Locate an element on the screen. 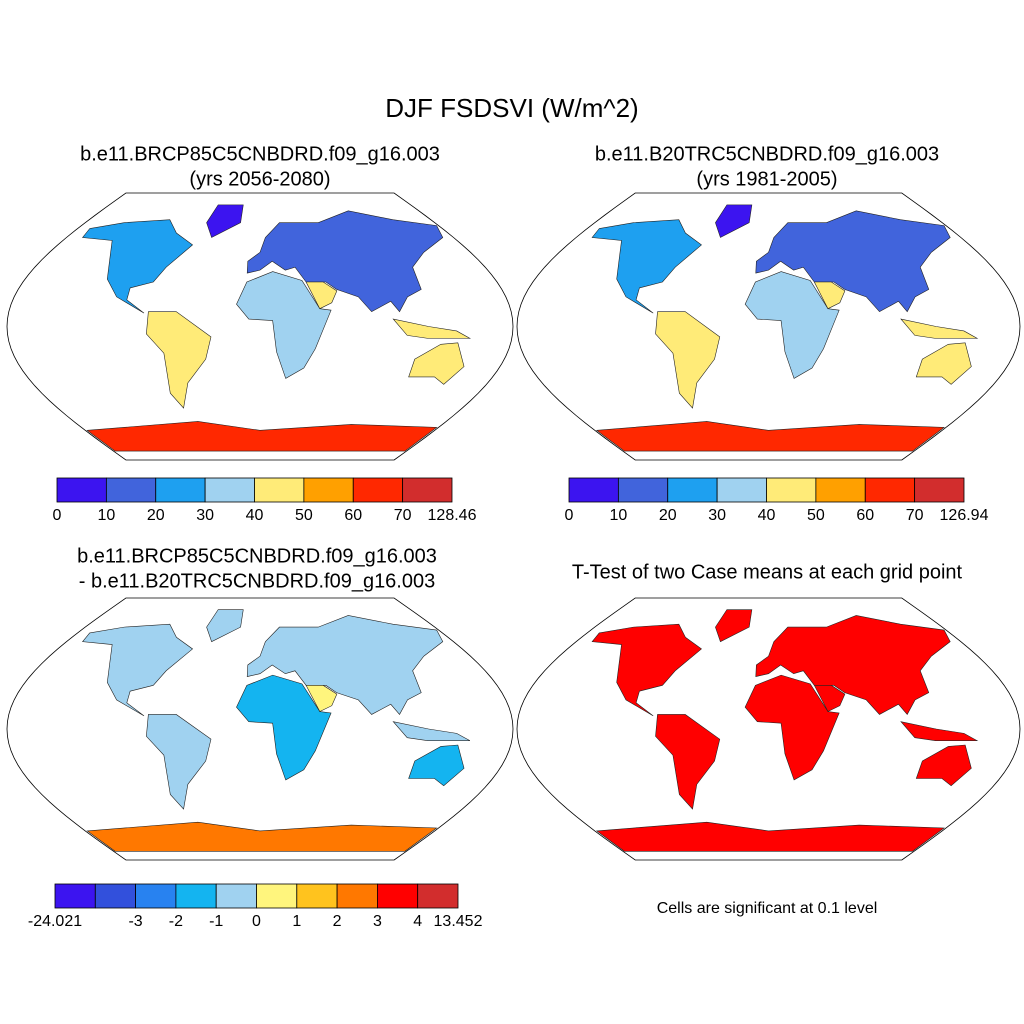 The height and width of the screenshot is (1024, 1024). panel-title: - b.e11.B20TRC5CNBDRD.f09_g16.003 is located at coordinates (257, 581).